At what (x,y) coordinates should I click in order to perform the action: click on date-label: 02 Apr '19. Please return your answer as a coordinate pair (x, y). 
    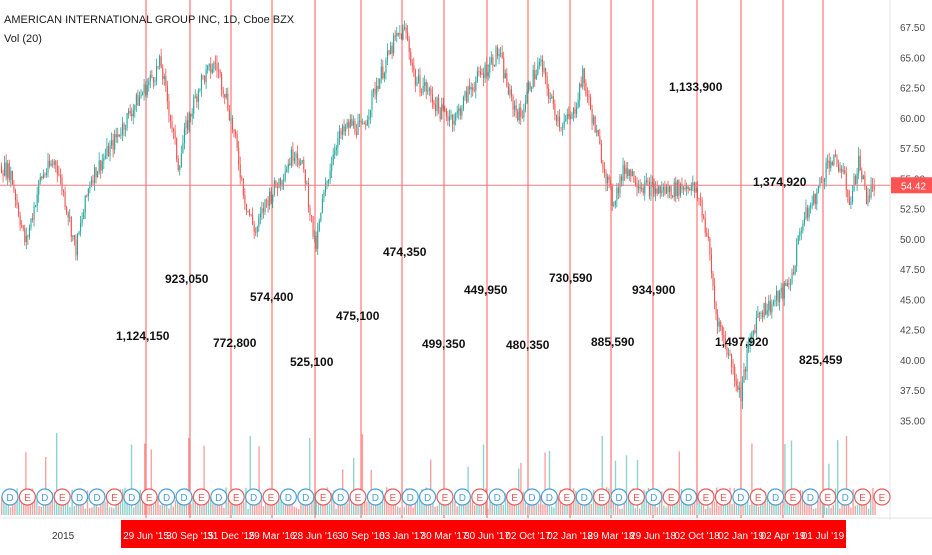
    Looking at the image, I should click on (783, 536).